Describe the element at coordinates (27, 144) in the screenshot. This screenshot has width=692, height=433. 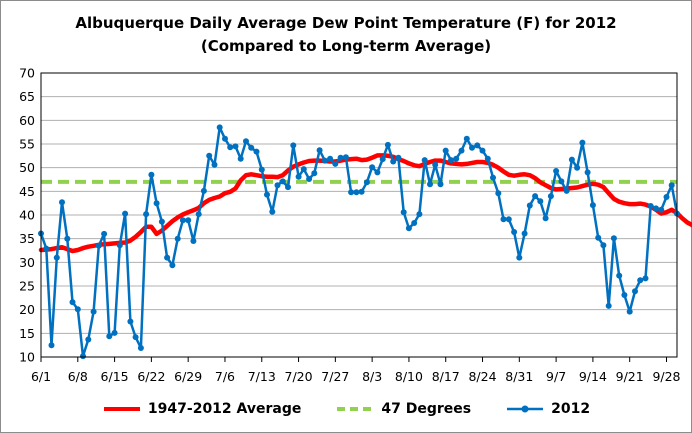
I see `y-tick-label: 55` at that location.